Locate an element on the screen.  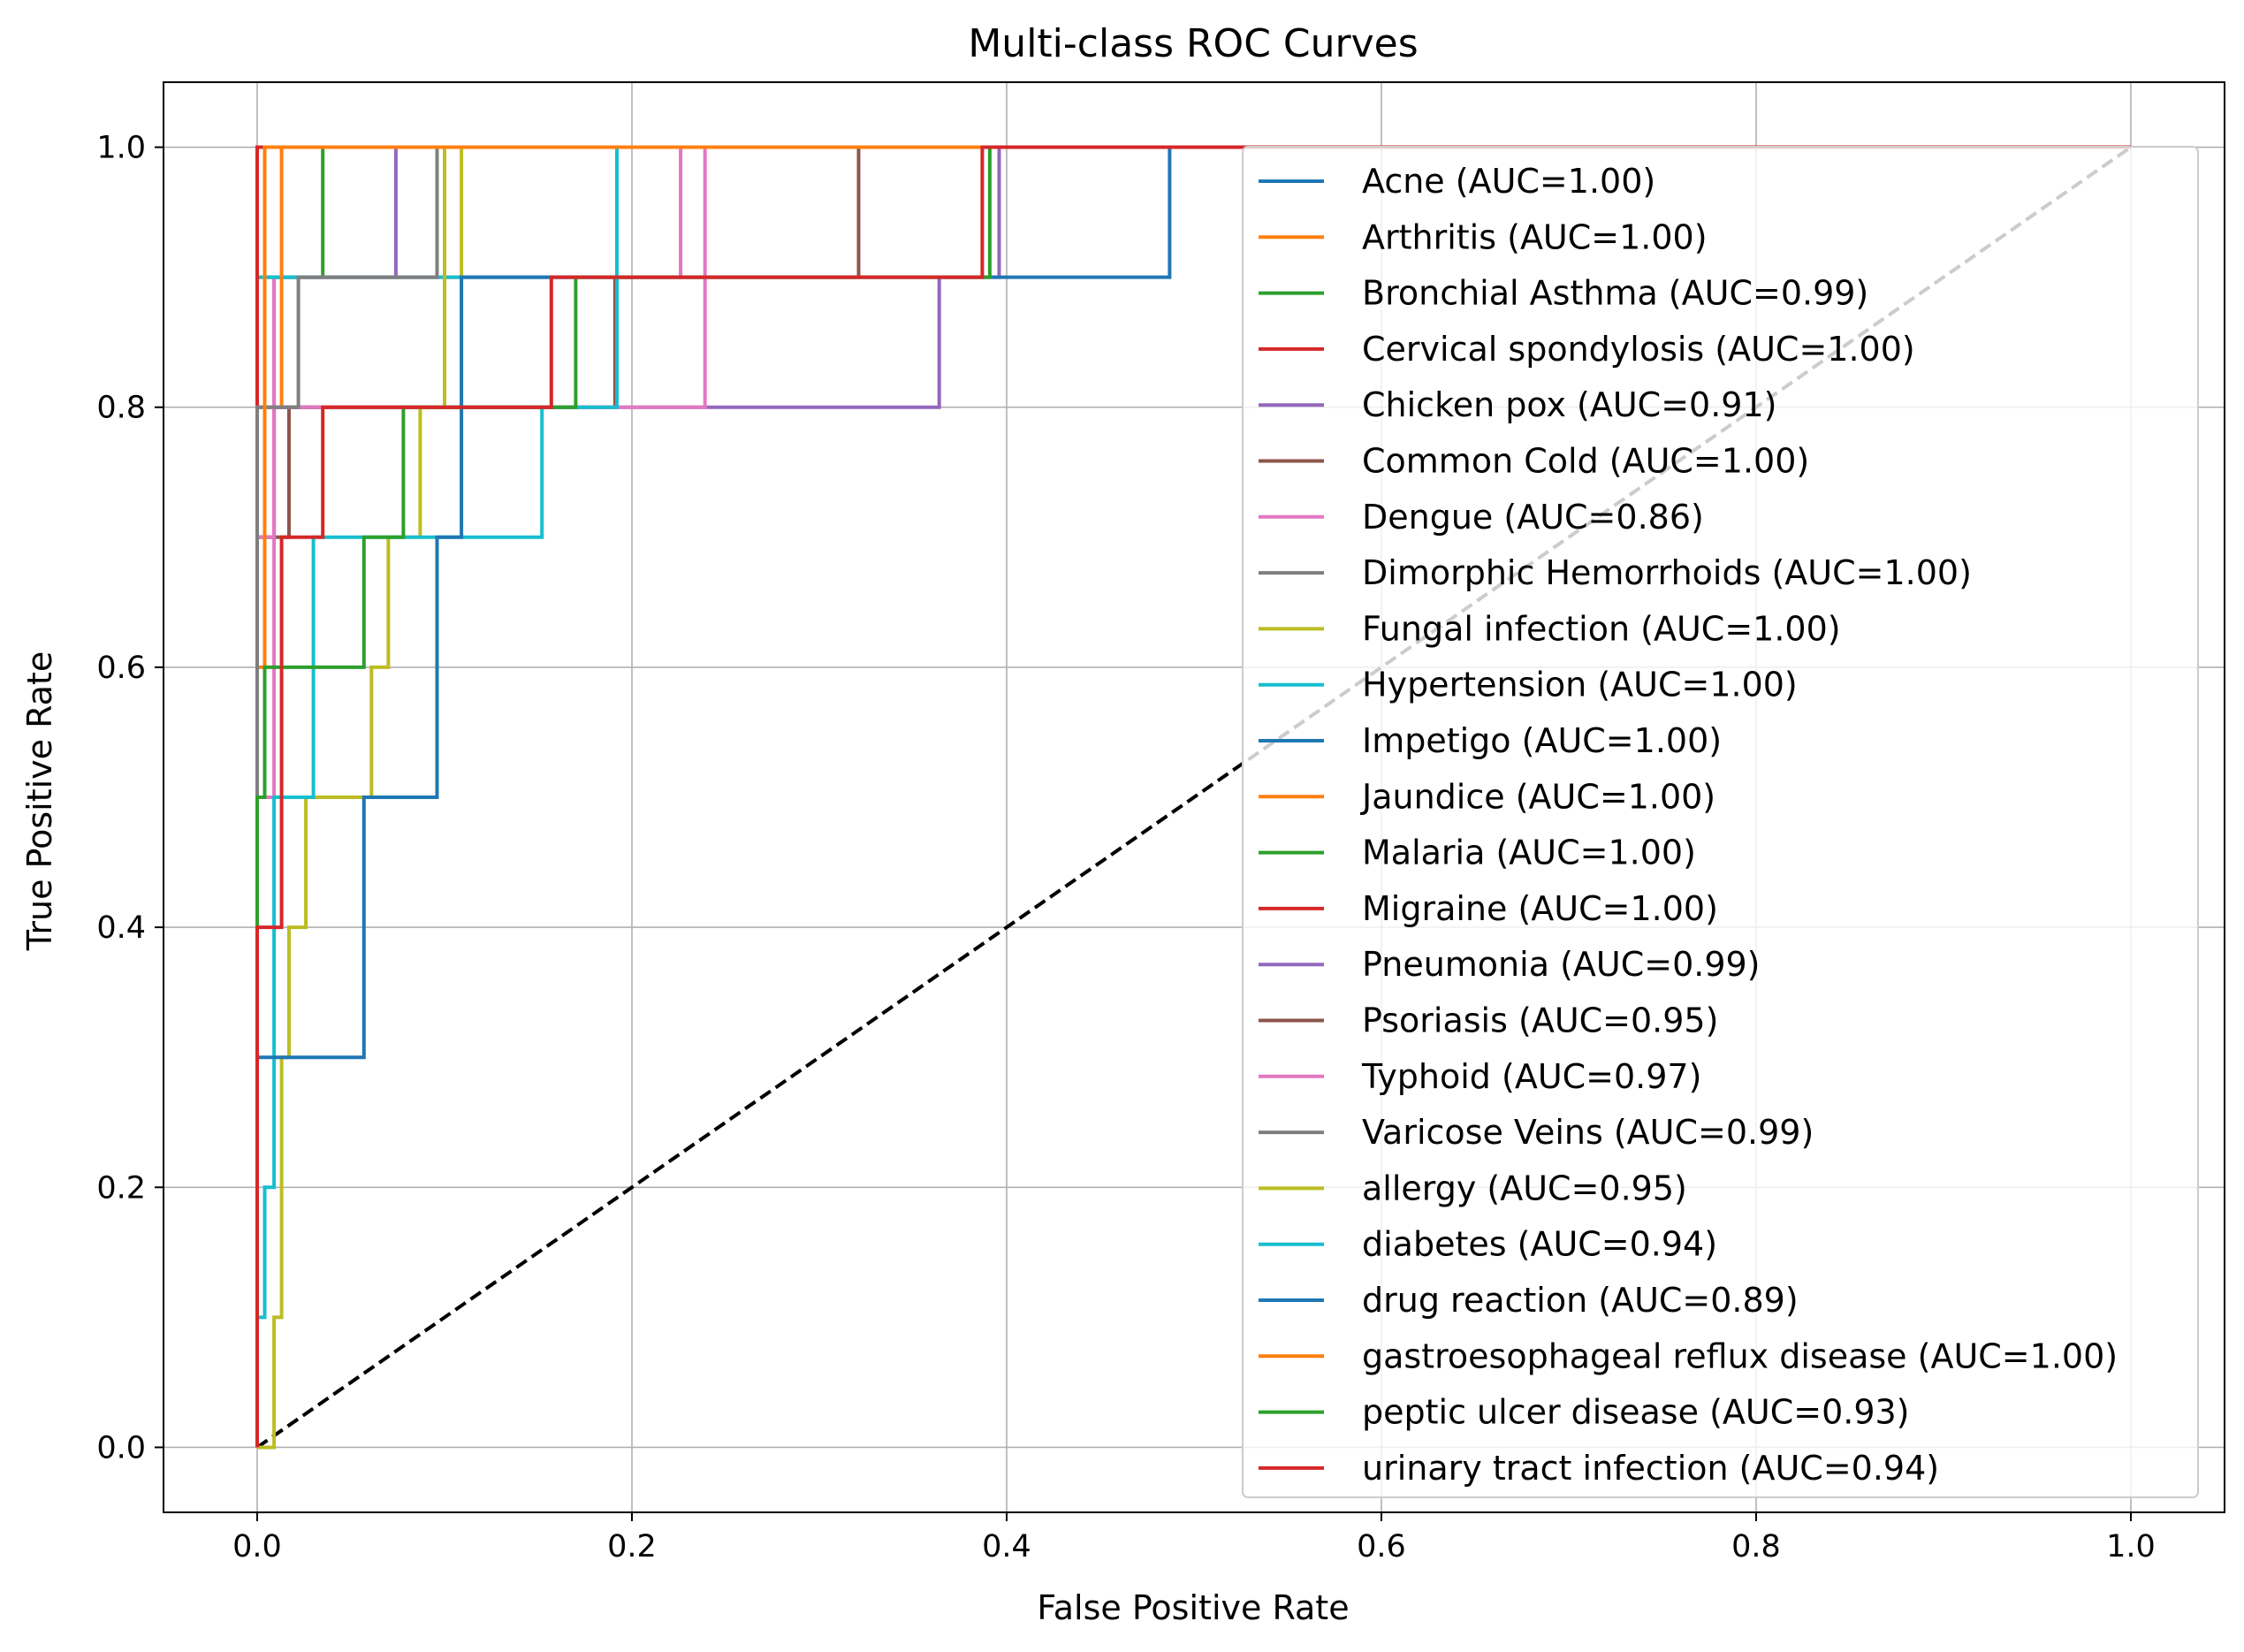
legend-label: Pneumonia (AUC=0.99) is located at coordinates (1561, 965).